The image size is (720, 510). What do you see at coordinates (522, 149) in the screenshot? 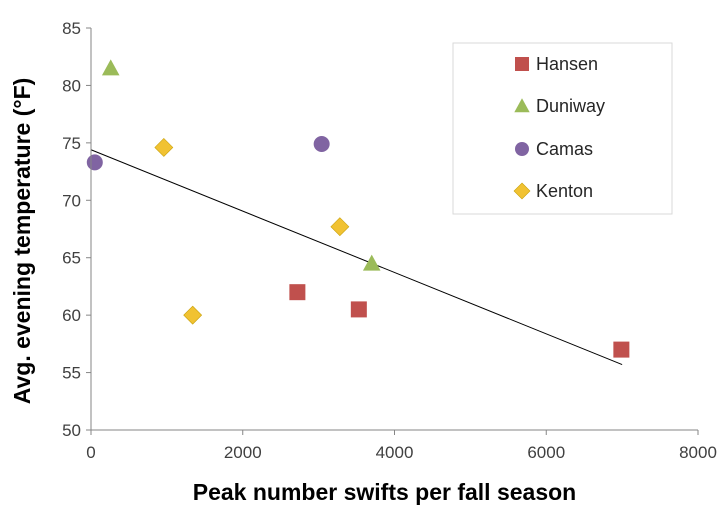
I see `legend-marker-camas` at bounding box center [522, 149].